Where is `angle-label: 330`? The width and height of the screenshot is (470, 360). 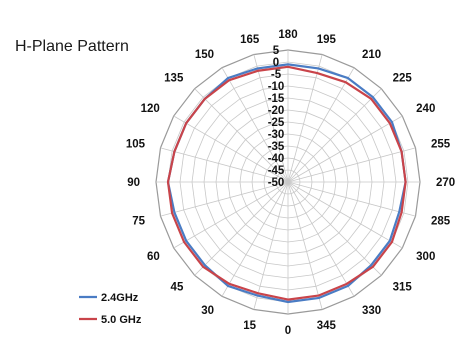
angle-label: 330 is located at coordinates (371, 311).